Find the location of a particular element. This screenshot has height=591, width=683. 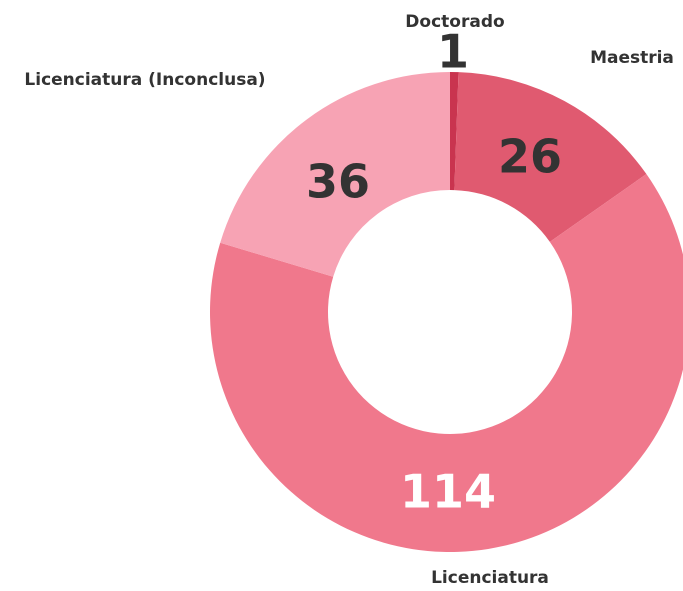

value-label: 114 is located at coordinates (448, 492).